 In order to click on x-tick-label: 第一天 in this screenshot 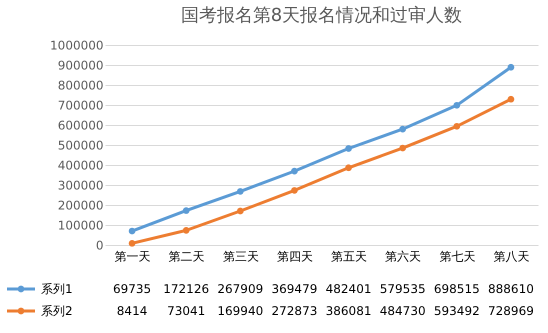, I will do `click(132, 257)`.